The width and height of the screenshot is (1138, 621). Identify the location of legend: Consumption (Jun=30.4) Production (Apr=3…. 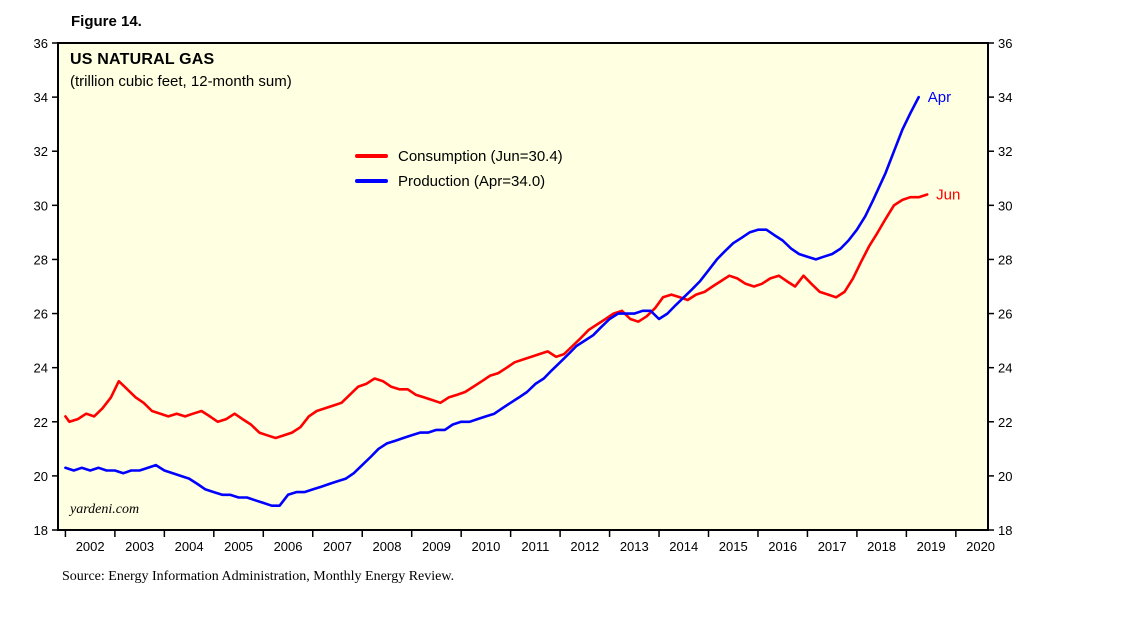
(459, 168).